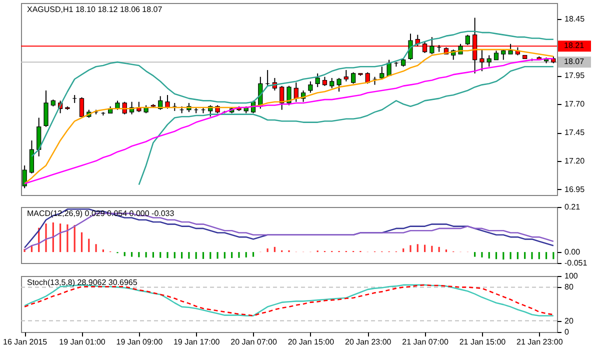  What do you see at coordinates (572, 252) in the screenshot?
I see `y-tick-label: 0.00` at bounding box center [572, 252].